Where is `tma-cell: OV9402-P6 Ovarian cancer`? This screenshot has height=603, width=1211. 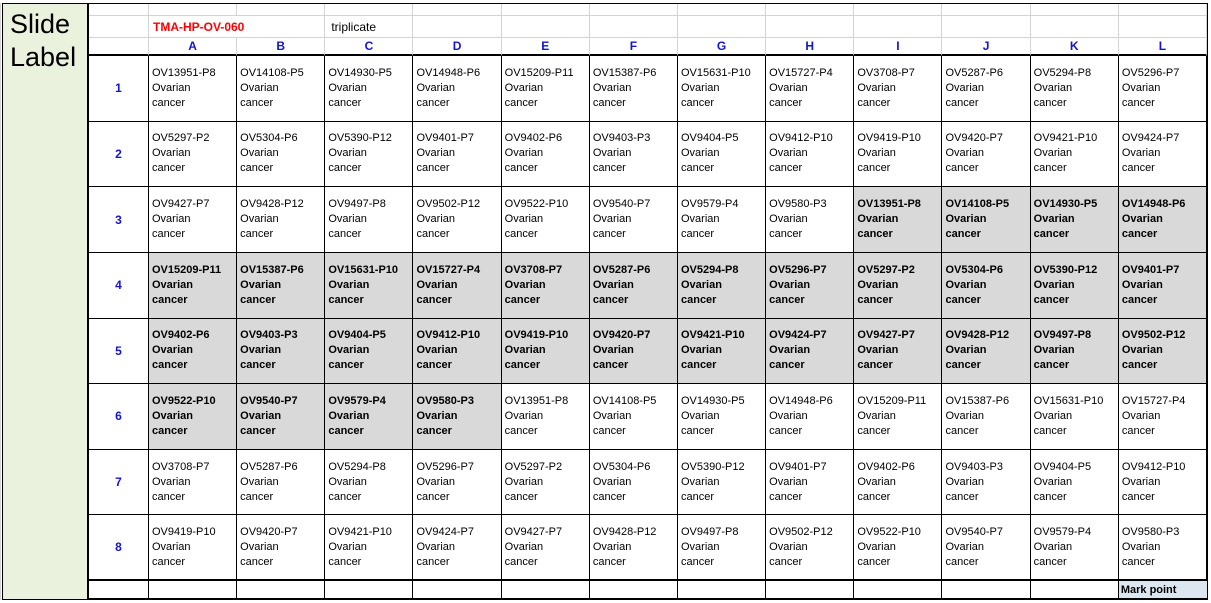
tma-cell: OV9402-P6 Ovarian cancer is located at coordinates (193, 351).